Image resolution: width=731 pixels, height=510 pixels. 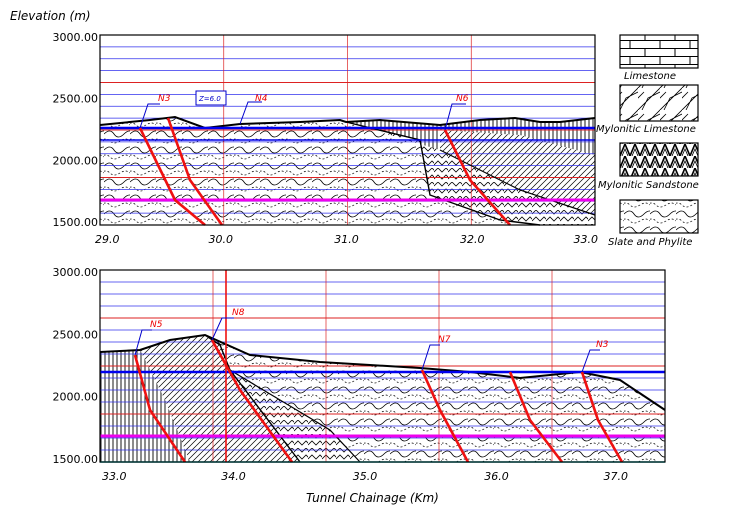 What do you see at coordinates (602, 417) in the screenshot?
I see `fault-line-n3-bottom` at bounding box center [602, 417].